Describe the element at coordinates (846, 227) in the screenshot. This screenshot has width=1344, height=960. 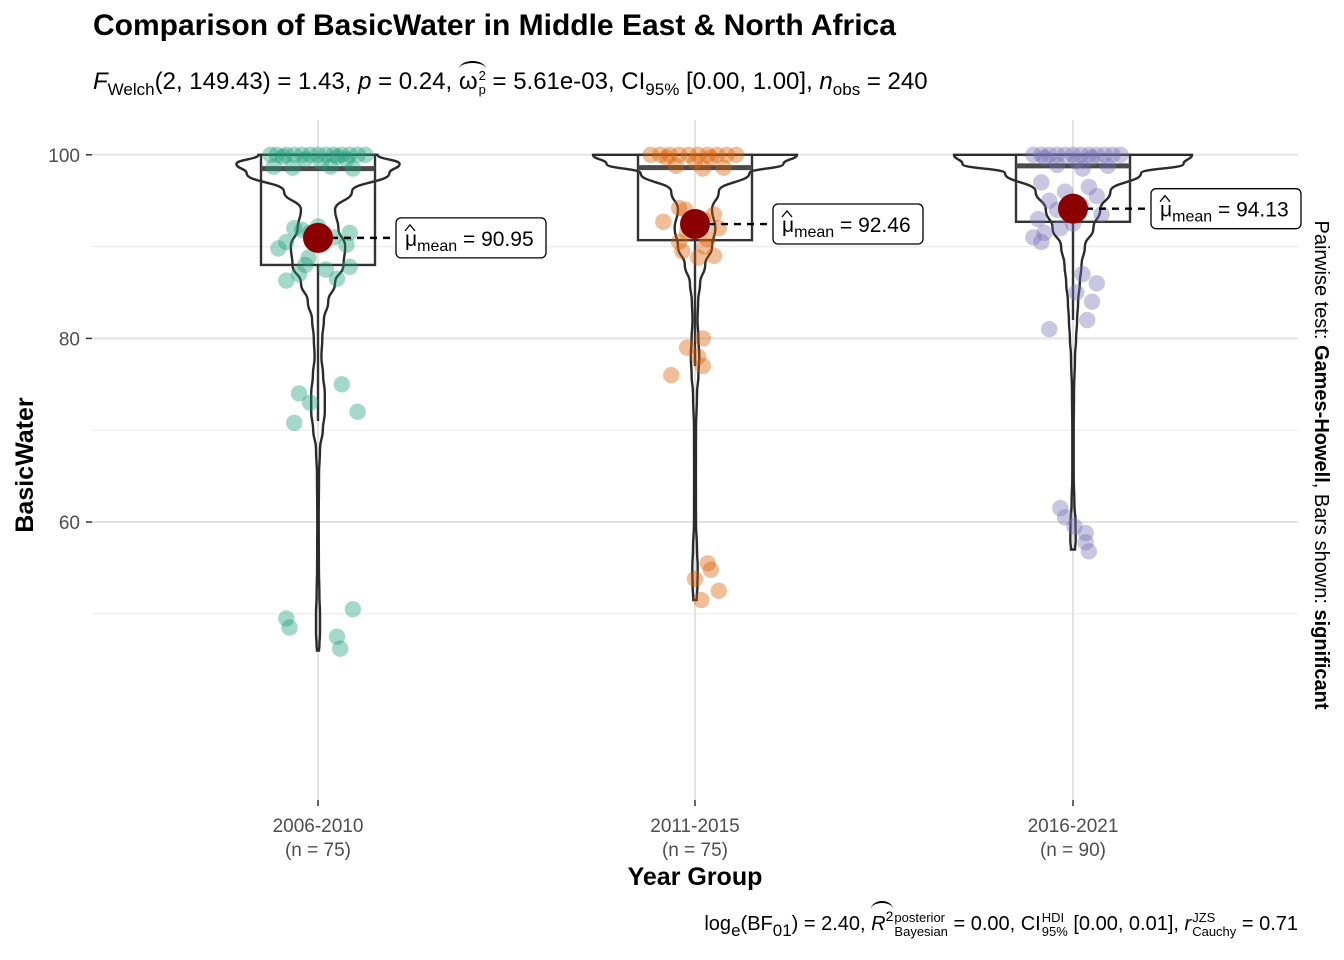
I see `mean-label: μmean = 92.46` at that location.